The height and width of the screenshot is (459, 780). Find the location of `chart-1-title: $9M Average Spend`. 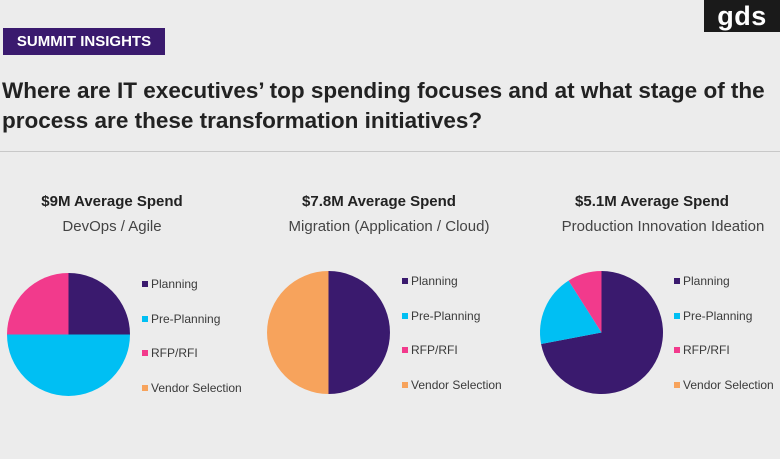

chart-1-title: $9M Average Spend is located at coordinates (112, 201).